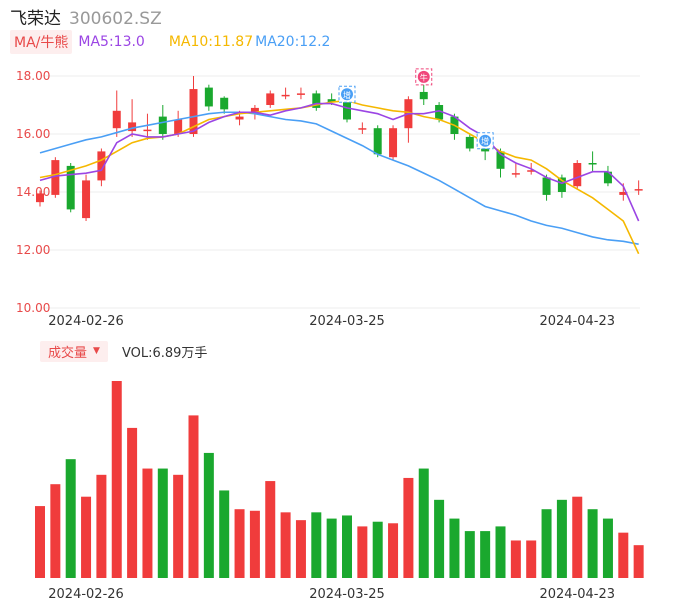 The height and width of the screenshot is (606, 686). What do you see at coordinates (33, 192) in the screenshot?
I see `price-tick-label: 14.00` at bounding box center [33, 192].